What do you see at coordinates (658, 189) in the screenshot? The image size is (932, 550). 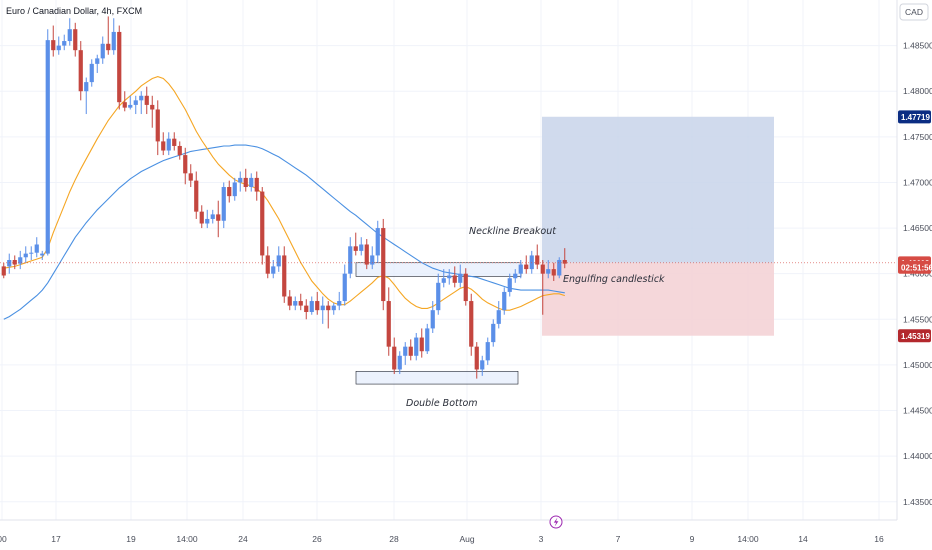 I see `target-zone` at bounding box center [658, 189].